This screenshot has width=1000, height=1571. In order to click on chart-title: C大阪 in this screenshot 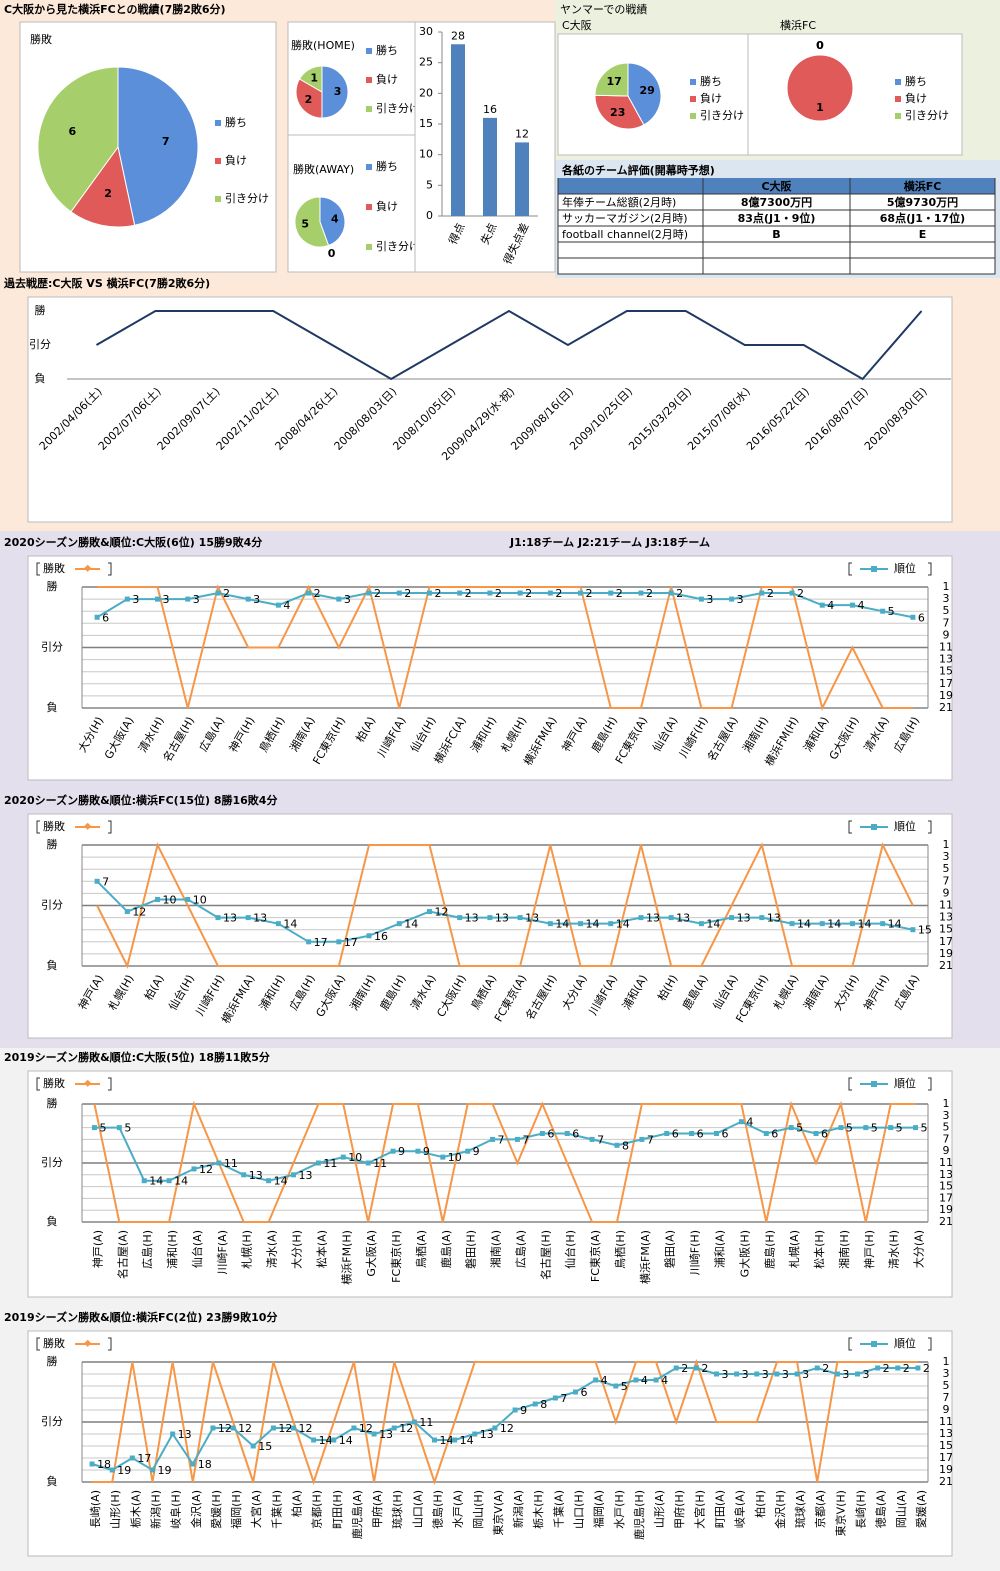, I will do `click(577, 25)`.